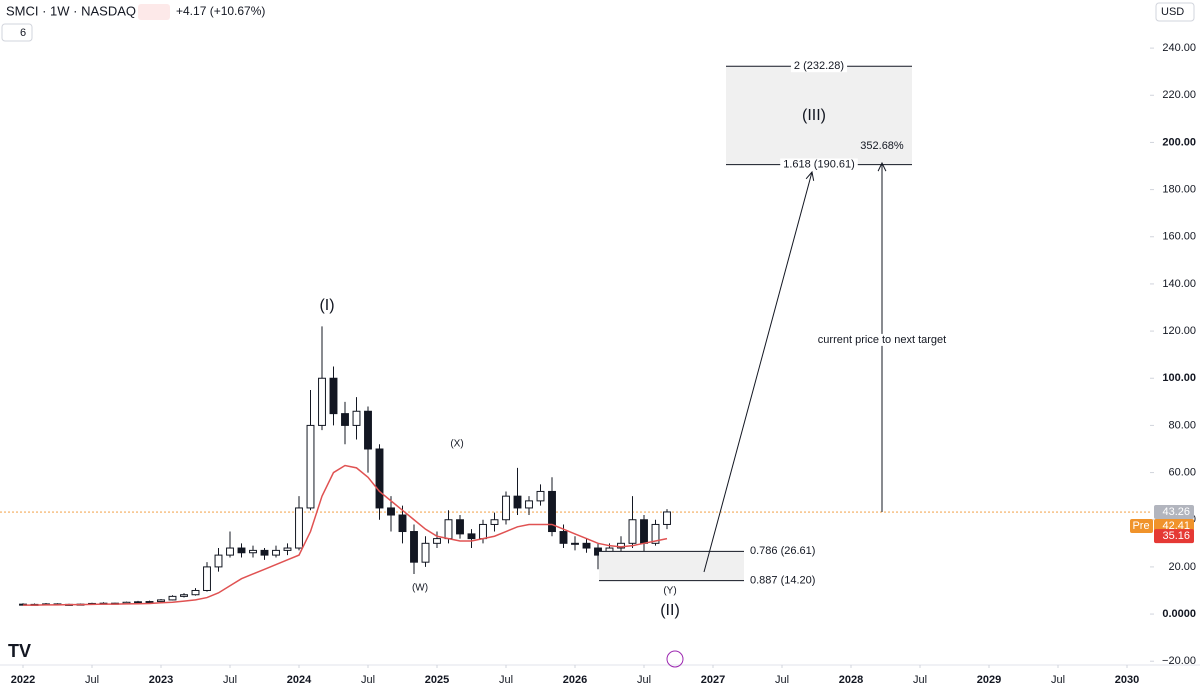  I want to click on price-label: 43.26, so click(1176, 512).